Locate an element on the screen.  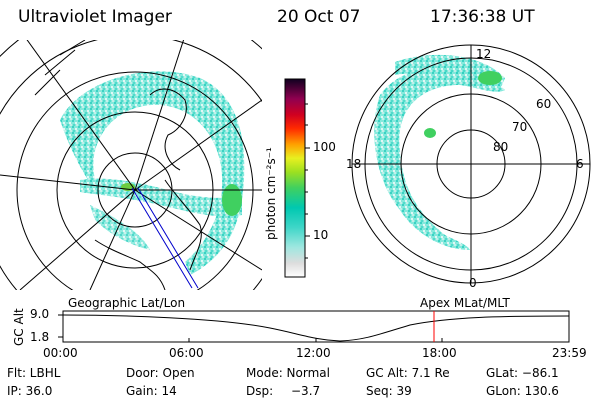
status-ip: IP: 36.0 is located at coordinates (30, 391).